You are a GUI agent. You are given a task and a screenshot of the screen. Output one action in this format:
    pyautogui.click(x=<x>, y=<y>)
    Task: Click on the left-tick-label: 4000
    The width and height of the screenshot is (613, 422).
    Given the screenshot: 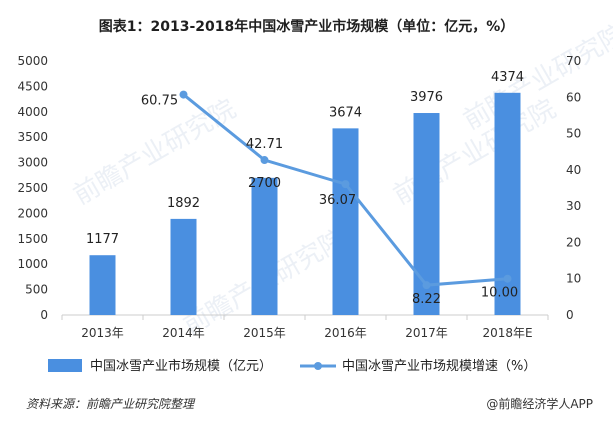 What is the action you would take?
    pyautogui.click(x=32, y=112)
    